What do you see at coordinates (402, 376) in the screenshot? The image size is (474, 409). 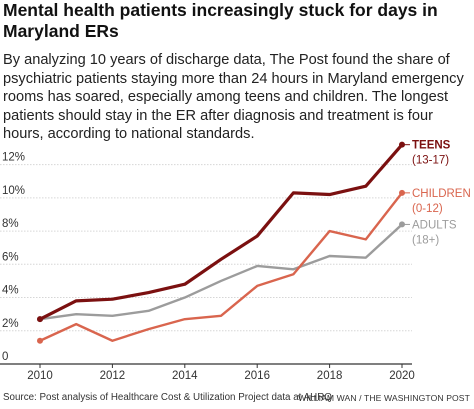 I see `x-tick-label: 2020` at bounding box center [402, 376].